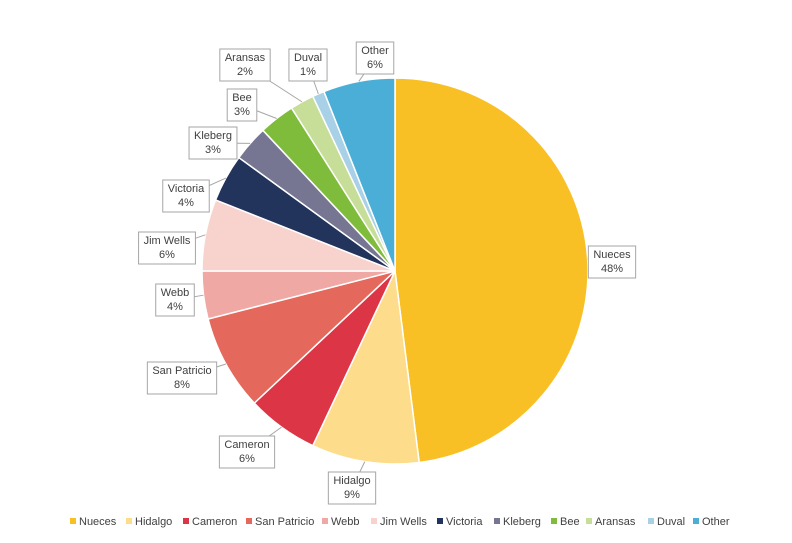  What do you see at coordinates (245, 58) in the screenshot?
I see `label-name: Aransas` at bounding box center [245, 58].